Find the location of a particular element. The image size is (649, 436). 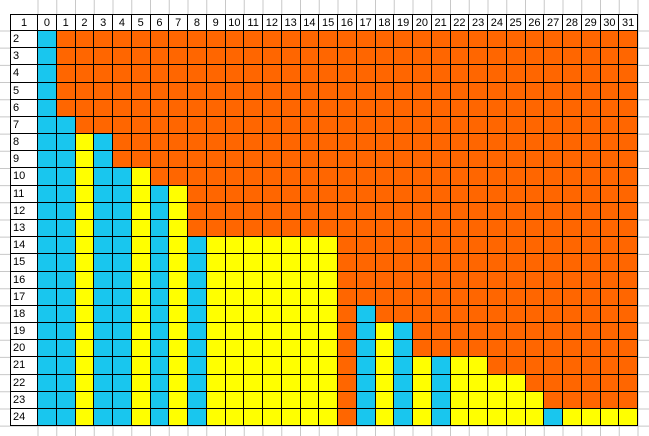

row-header: 20 is located at coordinates (24, 349).